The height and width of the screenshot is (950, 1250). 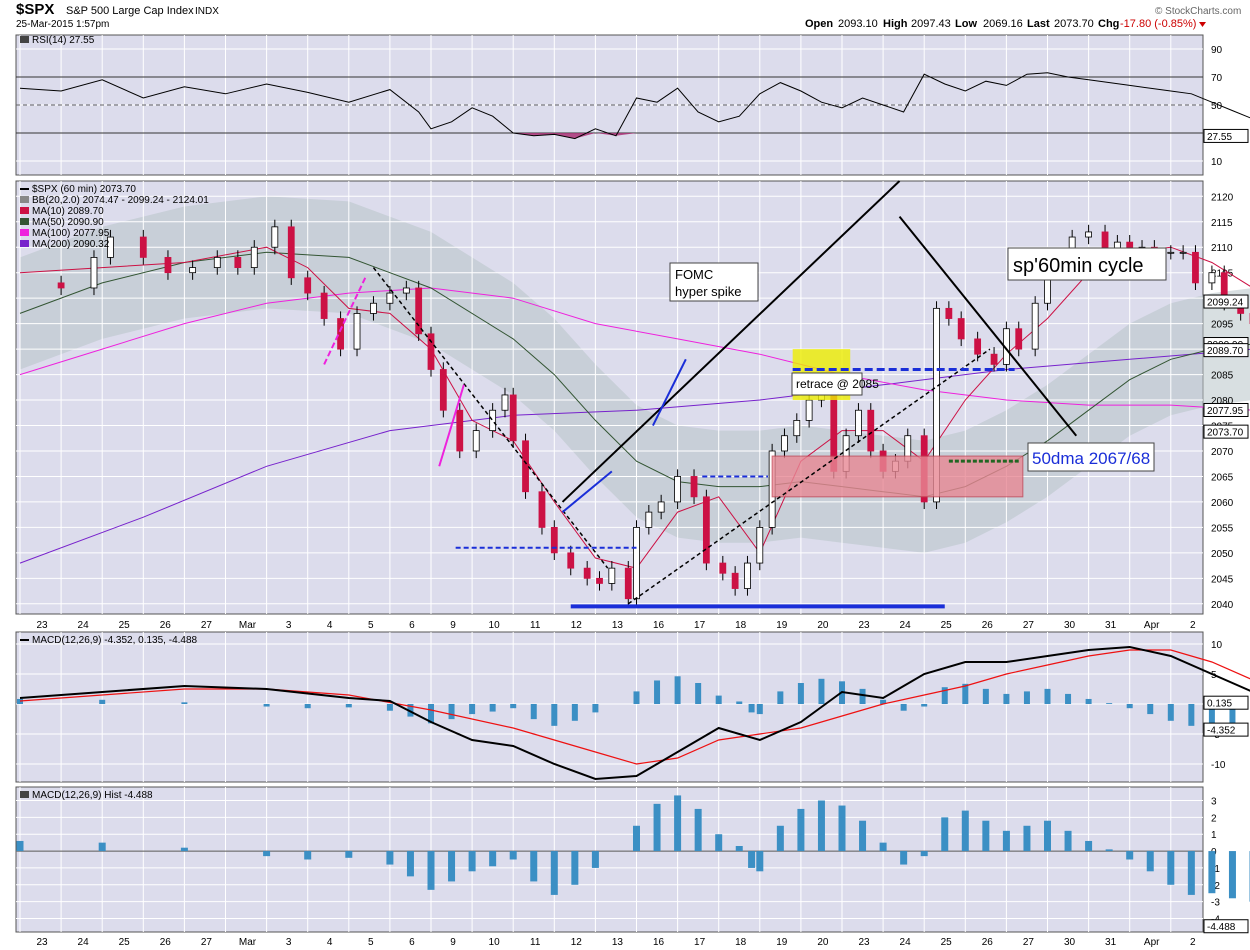 I want to click on x-tick-label: 30, so click(x=1070, y=625).